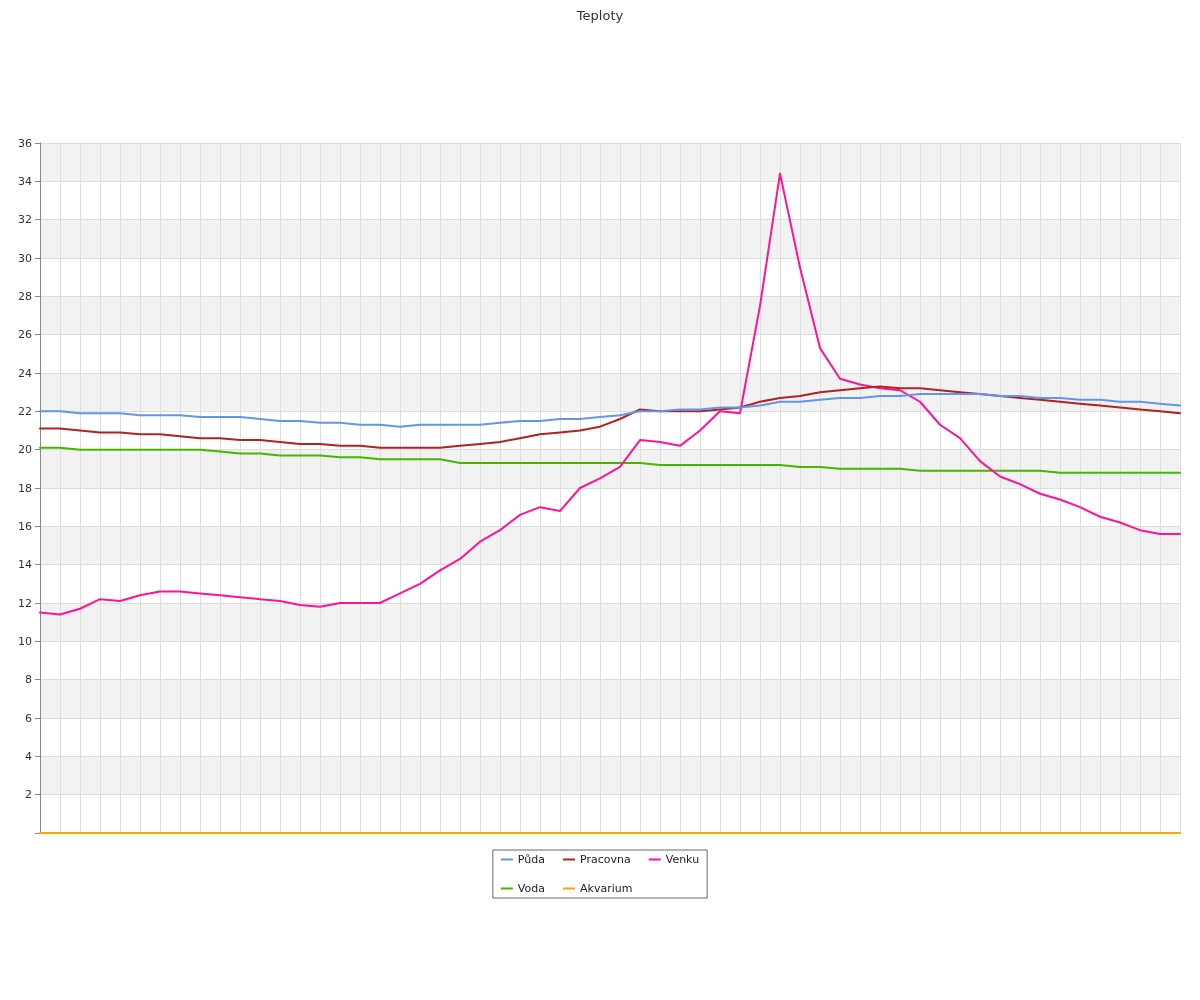 This screenshot has height=1000, width=1200. I want to click on y-tick-label: 36, so click(25, 143).